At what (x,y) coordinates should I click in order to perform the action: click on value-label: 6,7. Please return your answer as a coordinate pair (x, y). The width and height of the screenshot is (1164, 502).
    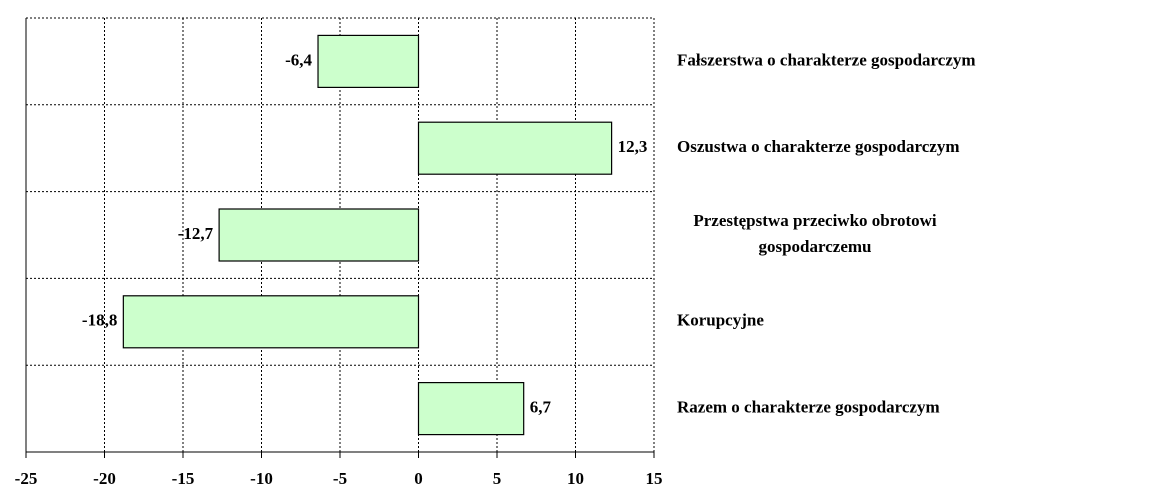
    Looking at the image, I should click on (541, 407).